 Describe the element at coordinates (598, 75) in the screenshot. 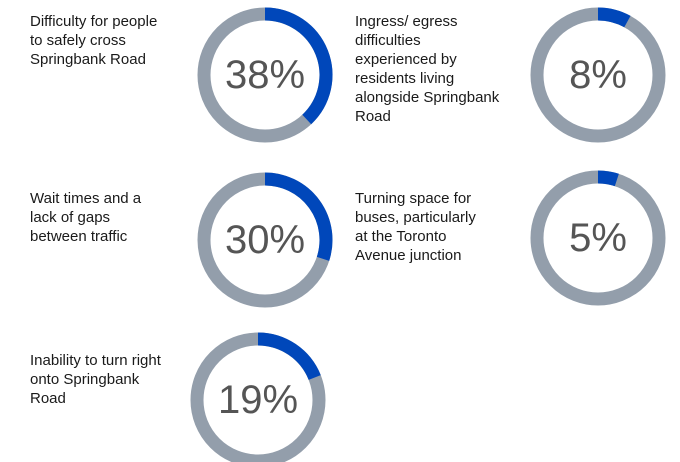

I see `percent-label: 8%` at that location.